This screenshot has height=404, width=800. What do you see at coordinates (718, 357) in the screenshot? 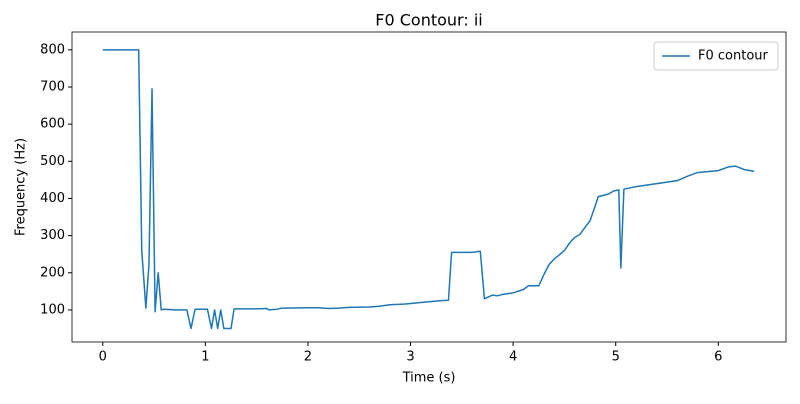
I see `x-tick-label: 6` at bounding box center [718, 357].